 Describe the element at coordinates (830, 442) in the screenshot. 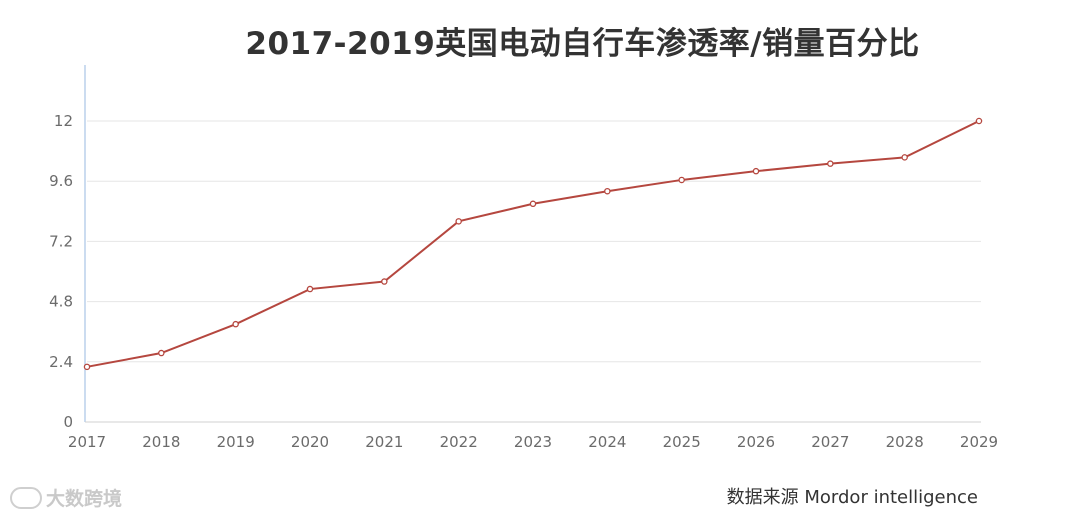

I see `x-tick-label: 2027` at that location.